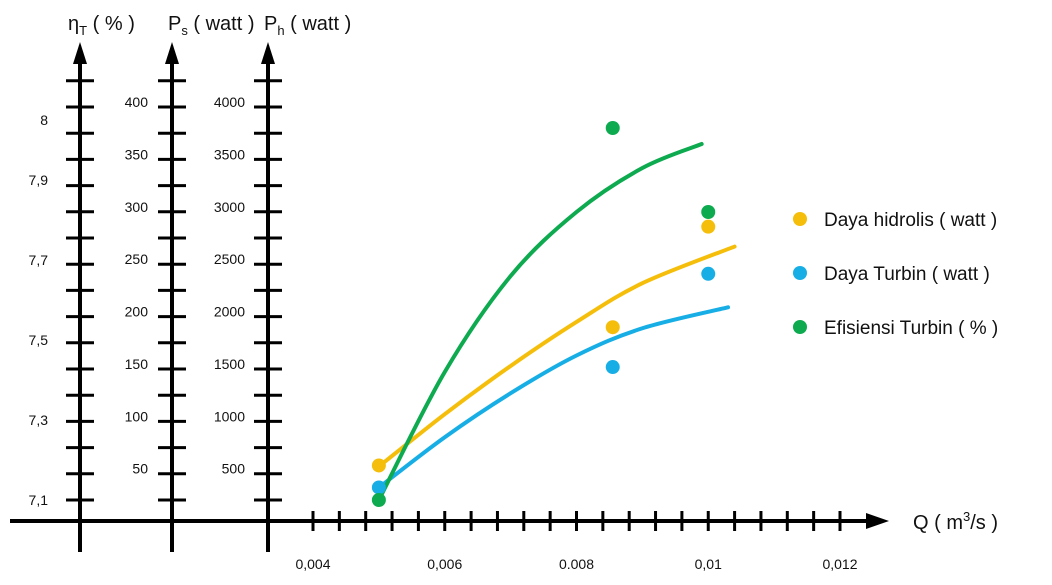 The width and height of the screenshot is (1052, 585). Describe the element at coordinates (280, 30) in the screenshot. I see `y-axis-title-sub: h` at that location.